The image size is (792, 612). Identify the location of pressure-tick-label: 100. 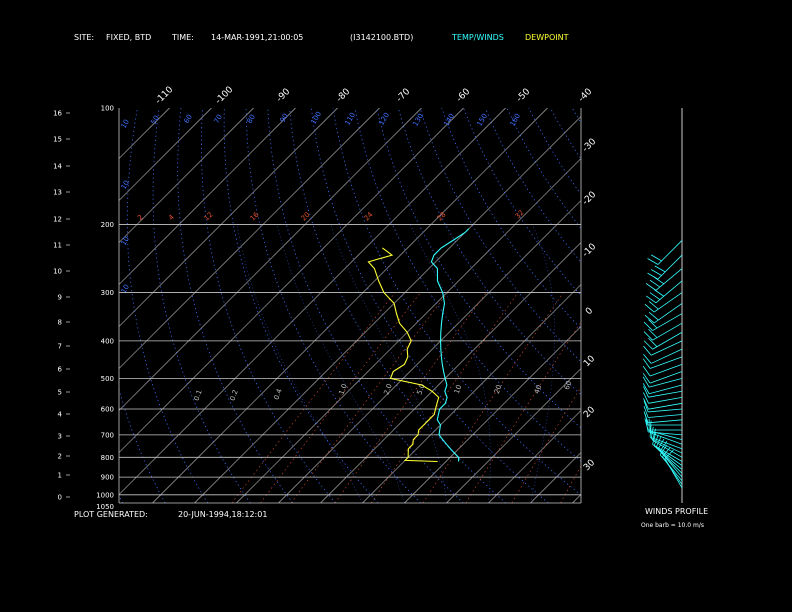
(107, 109).